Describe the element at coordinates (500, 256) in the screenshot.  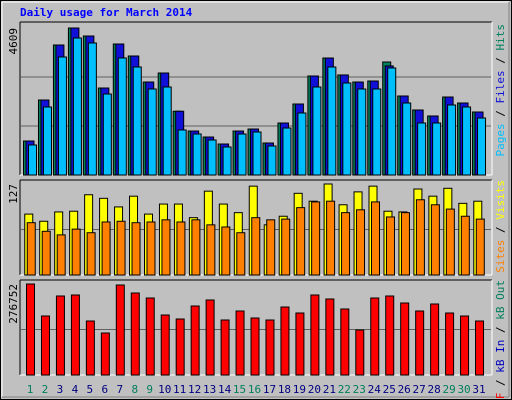
I see `legend-entry: Sites` at that location.